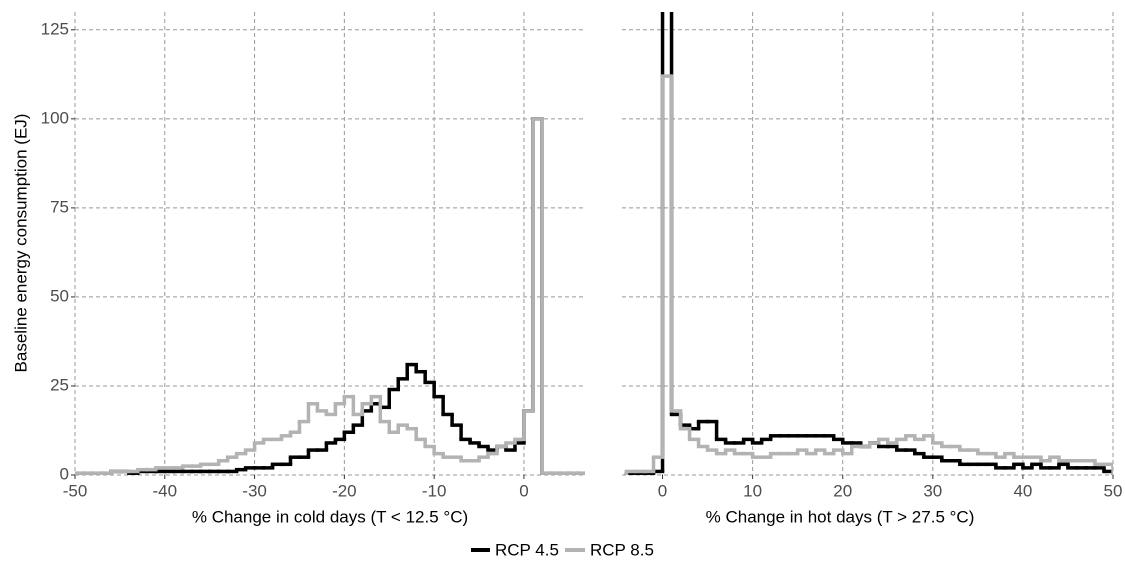 The width and height of the screenshot is (1125, 569). Describe the element at coordinates (59, 295) in the screenshot. I see `y-tick-label: 50` at that location.